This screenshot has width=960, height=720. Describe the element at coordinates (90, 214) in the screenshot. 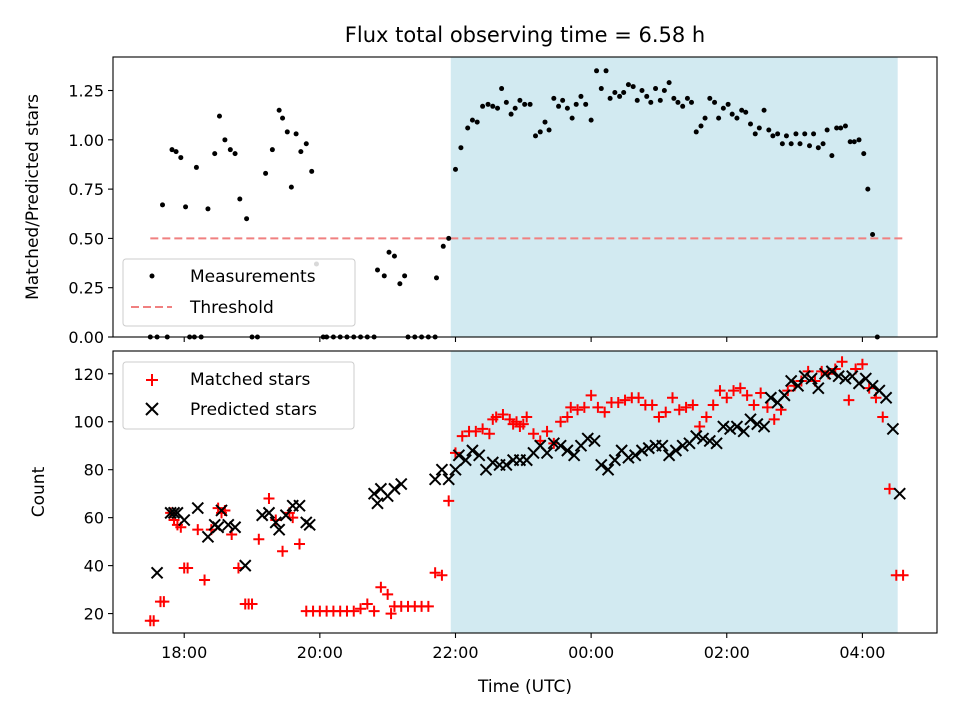

I see `y-ticks-top: 0.00 0.25 0.50 0.75 1.00 1.25` at that location.